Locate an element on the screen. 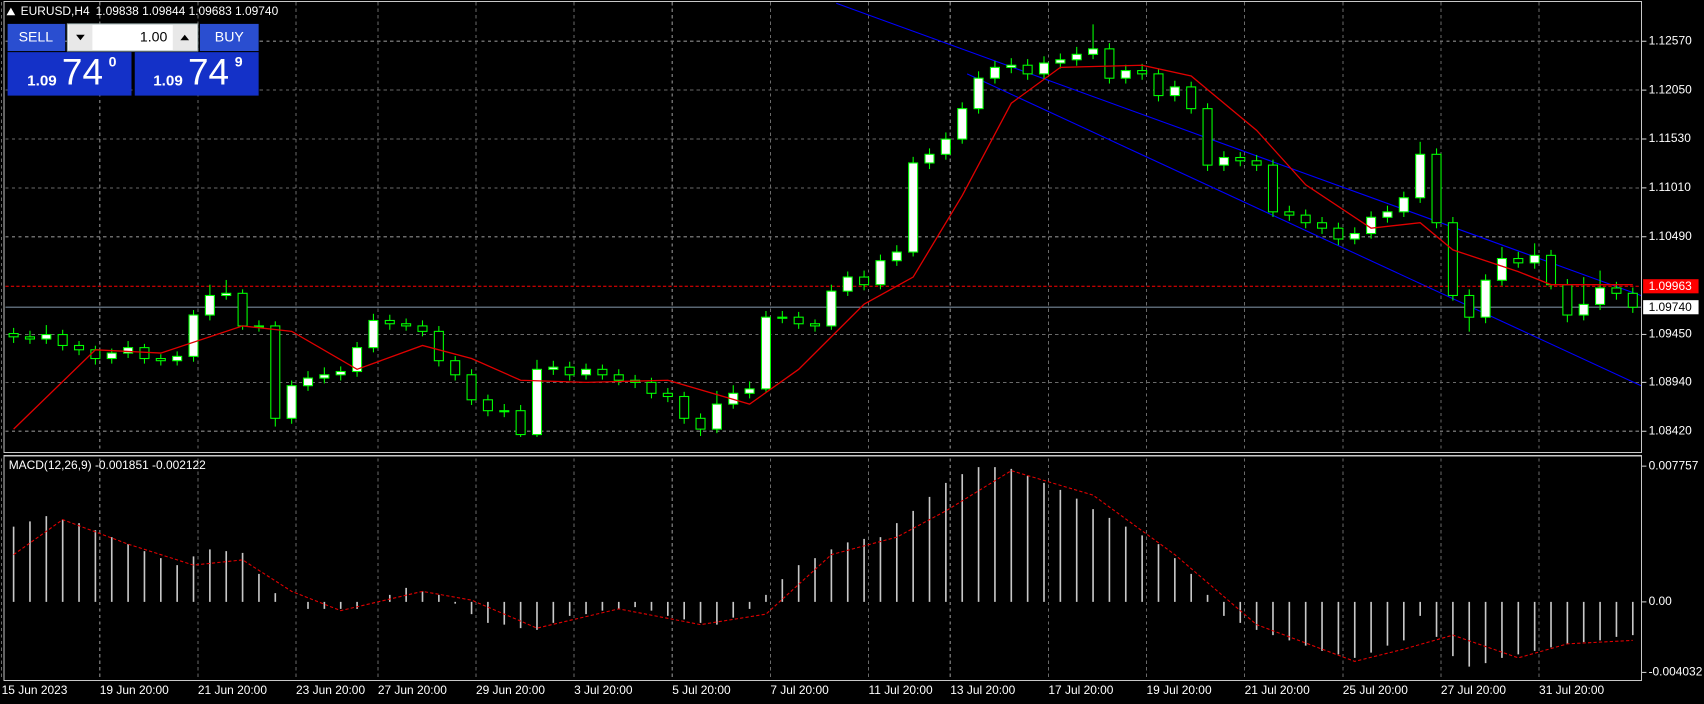 This screenshot has width=1704, height=704. lot-value: 1.00 is located at coordinates (154, 37).